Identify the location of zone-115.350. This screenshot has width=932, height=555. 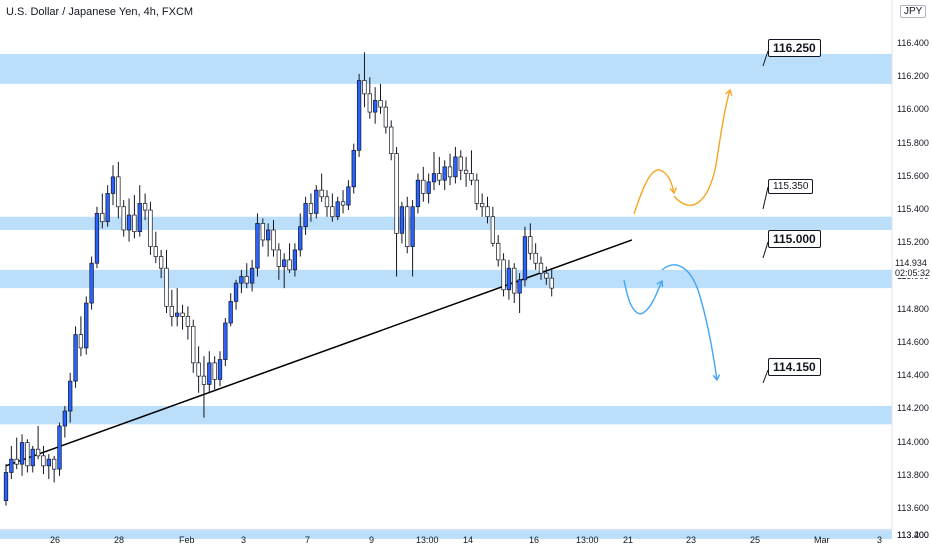
(446, 223).